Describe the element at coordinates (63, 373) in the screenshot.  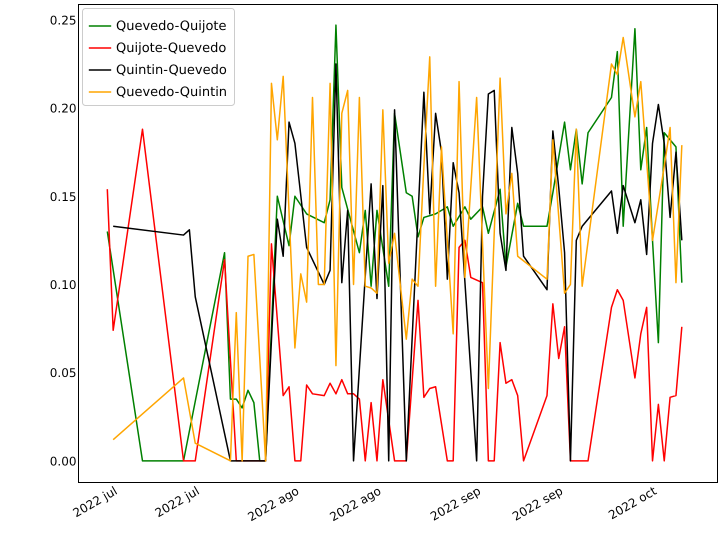
I see `y-tick-label: 0.05` at that location.